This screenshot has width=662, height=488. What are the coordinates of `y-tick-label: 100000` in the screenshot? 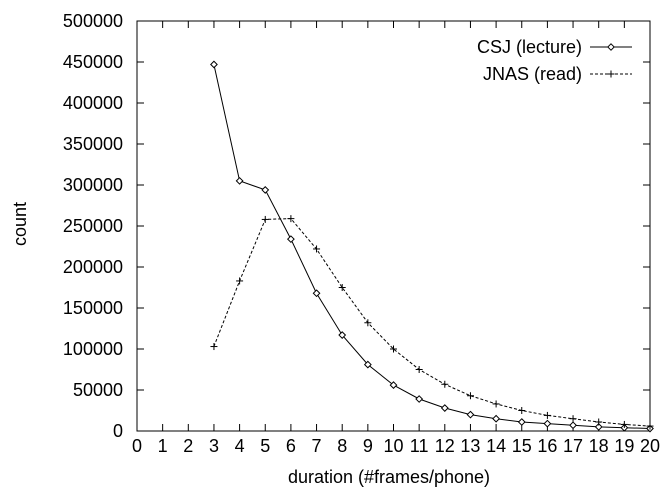 It's located at (93, 349).